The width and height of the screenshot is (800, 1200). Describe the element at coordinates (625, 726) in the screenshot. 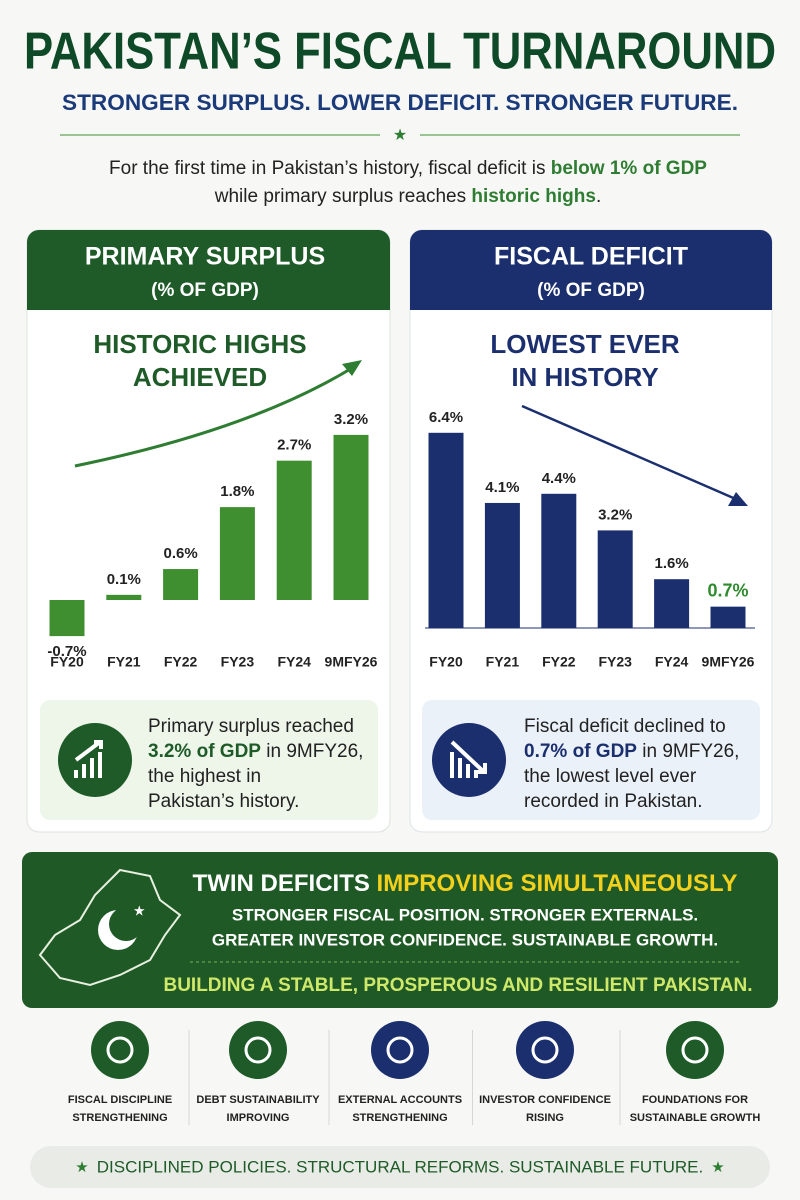

I see `info-text: Fiscal deficit declined to` at that location.